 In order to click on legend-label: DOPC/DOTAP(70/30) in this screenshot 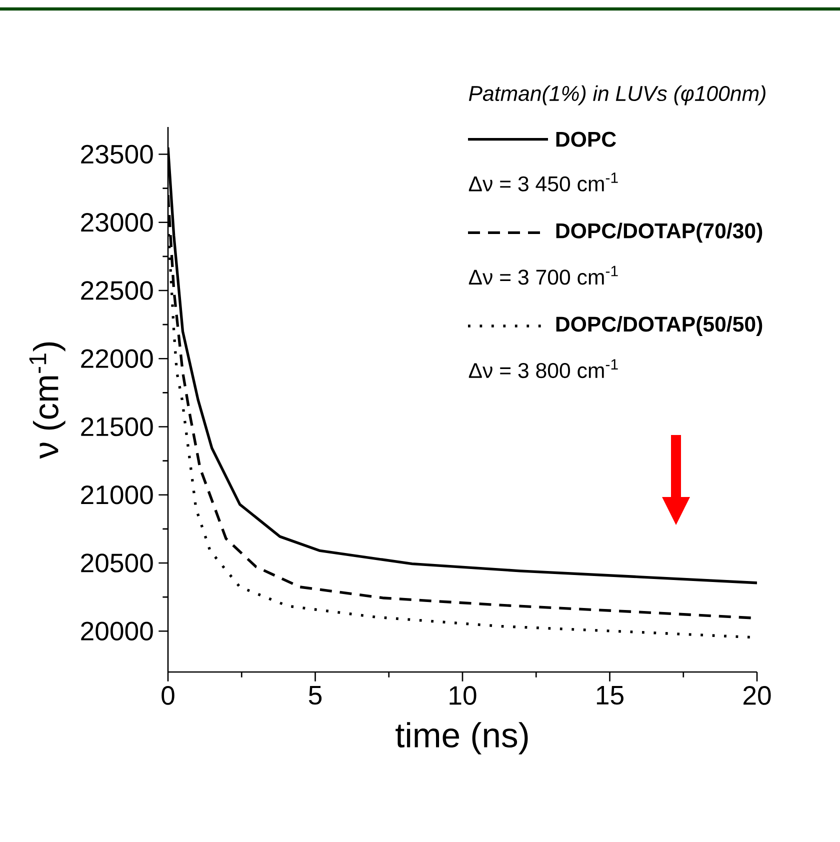, I will do `click(659, 232)`.